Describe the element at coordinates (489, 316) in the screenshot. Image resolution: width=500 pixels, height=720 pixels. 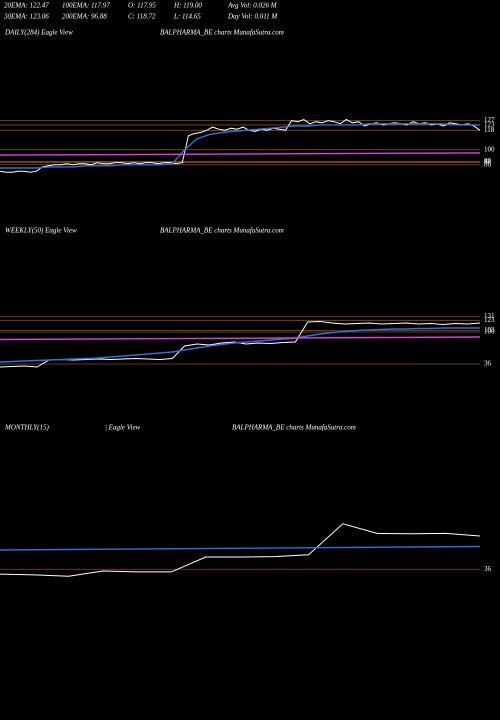
I see `y-tick-label: 131` at that location.